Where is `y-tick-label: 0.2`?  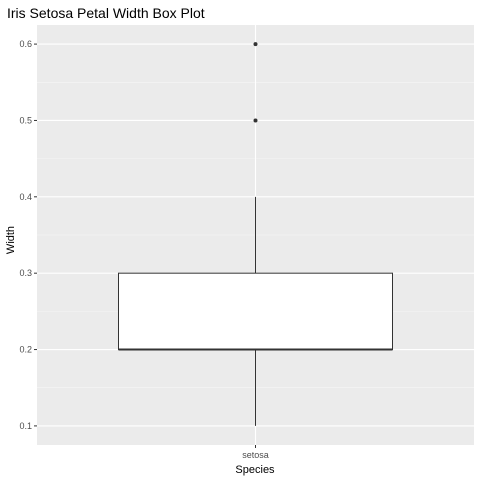 y-tick-label: 0.2 is located at coordinates (25, 350).